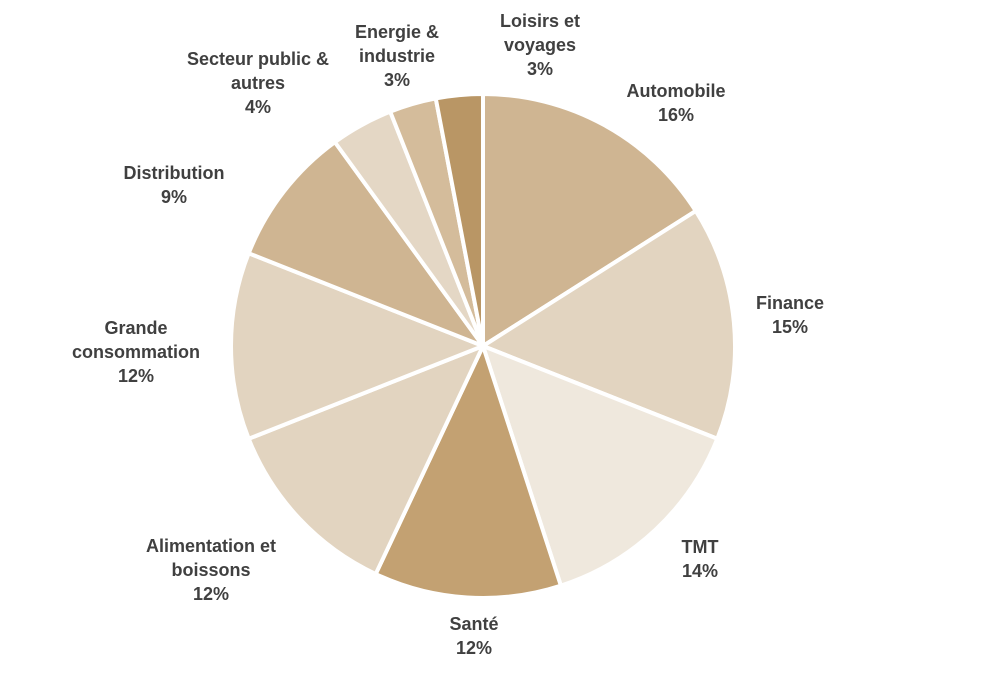  I want to click on category-label: Santé, so click(474, 624).